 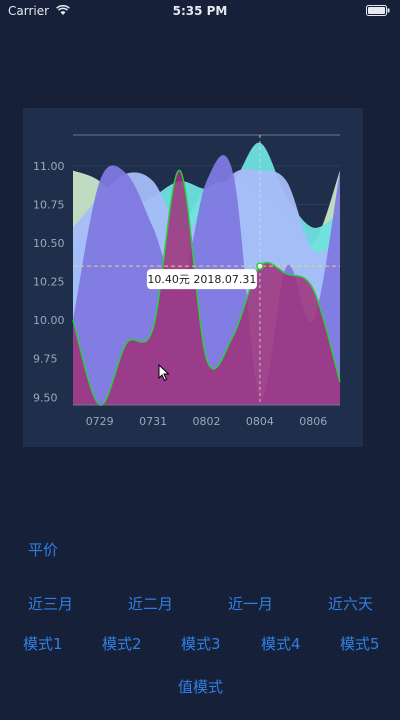 I want to click on x-tick-label: 0804, so click(x=260, y=421).